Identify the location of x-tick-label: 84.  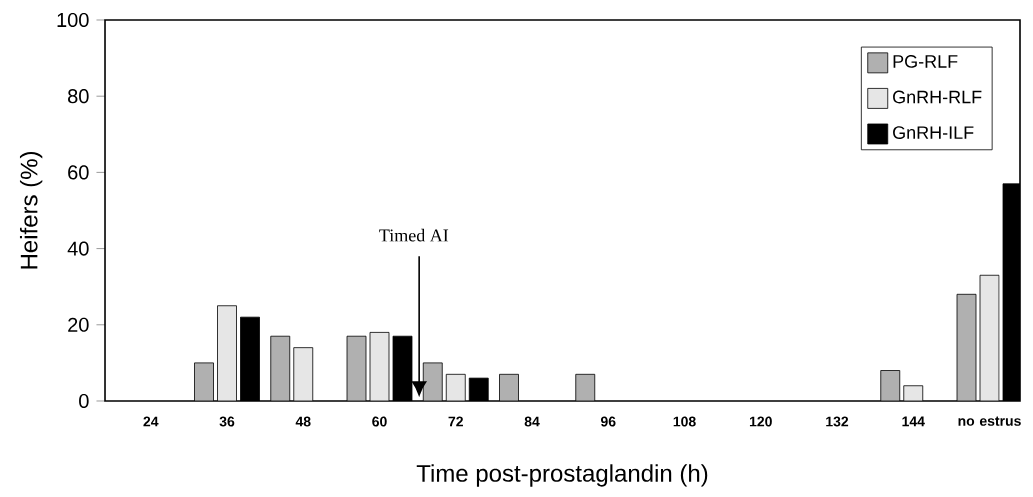
(532, 421).